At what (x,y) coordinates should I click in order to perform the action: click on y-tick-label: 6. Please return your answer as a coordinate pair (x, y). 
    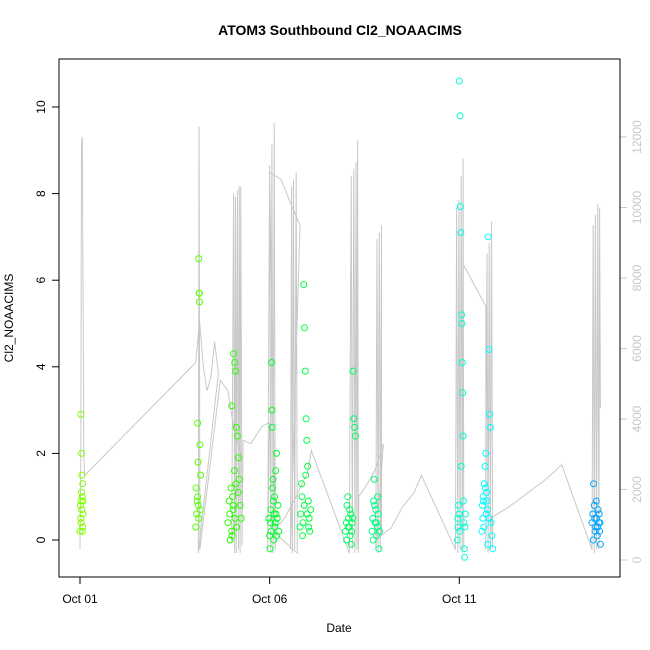
    Looking at the image, I should click on (41, 280).